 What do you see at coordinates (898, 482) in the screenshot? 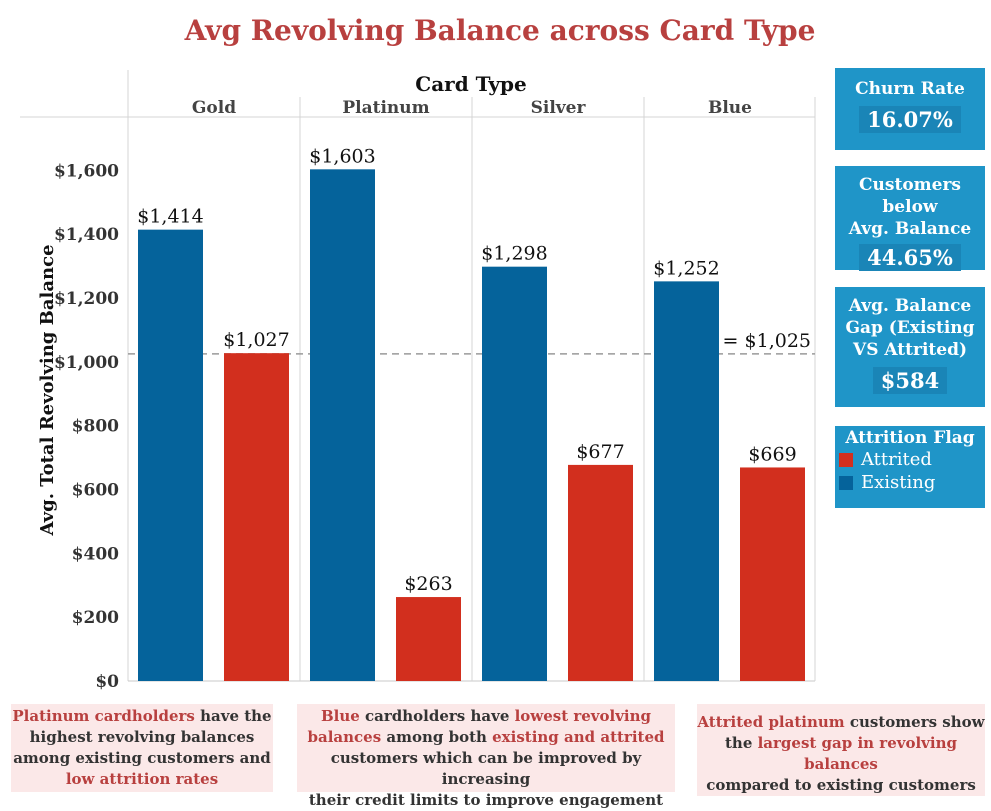
I see `legend-label-existing: Existing` at bounding box center [898, 482].